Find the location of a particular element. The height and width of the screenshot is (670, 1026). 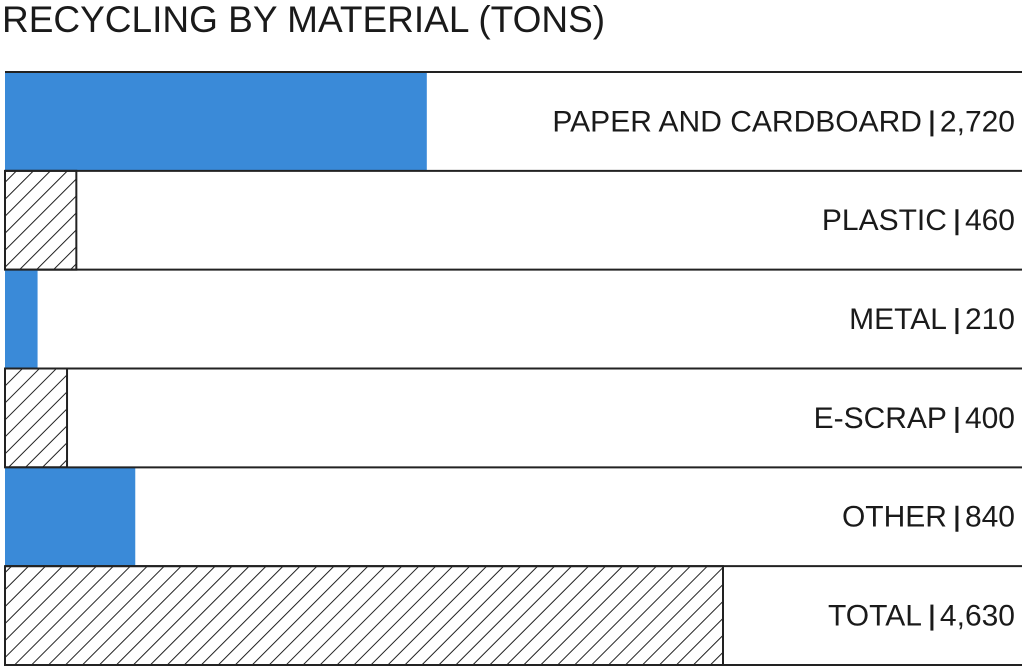

category-label: PAPER AND CARDBOARD is located at coordinates (737, 121).